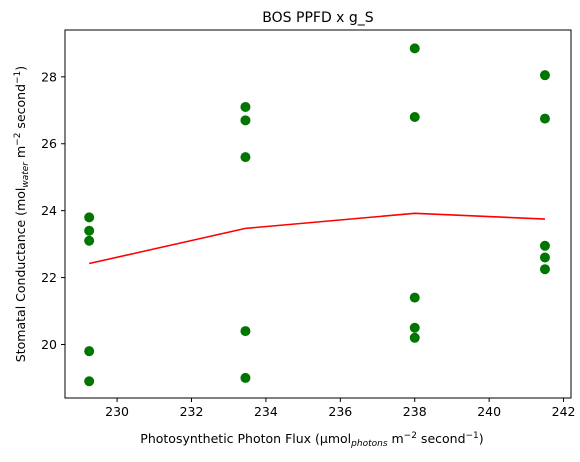 The image size is (580, 462). I want to click on y-tick-label: 24, so click(49, 210).